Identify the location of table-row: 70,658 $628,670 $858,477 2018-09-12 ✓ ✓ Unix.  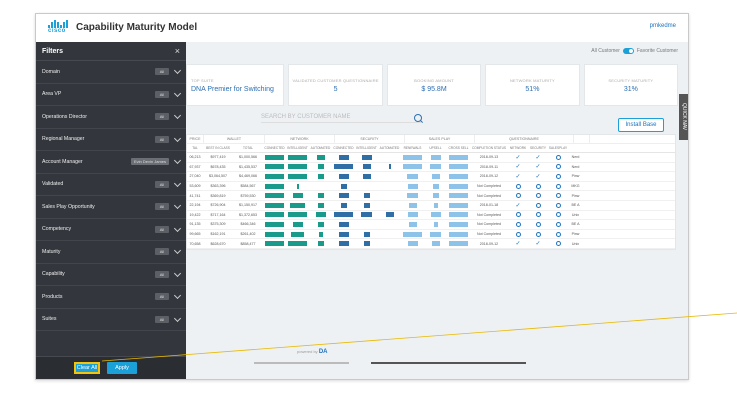
(431, 244).